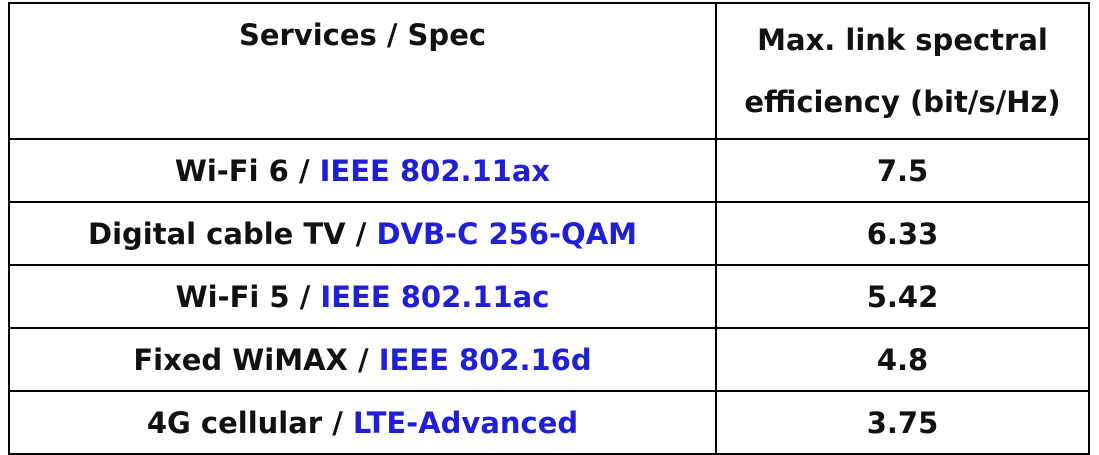 The image size is (1099, 455). I want to click on service-cell: Digital cable TV / DVB-C 256-QAM, so click(362, 233).